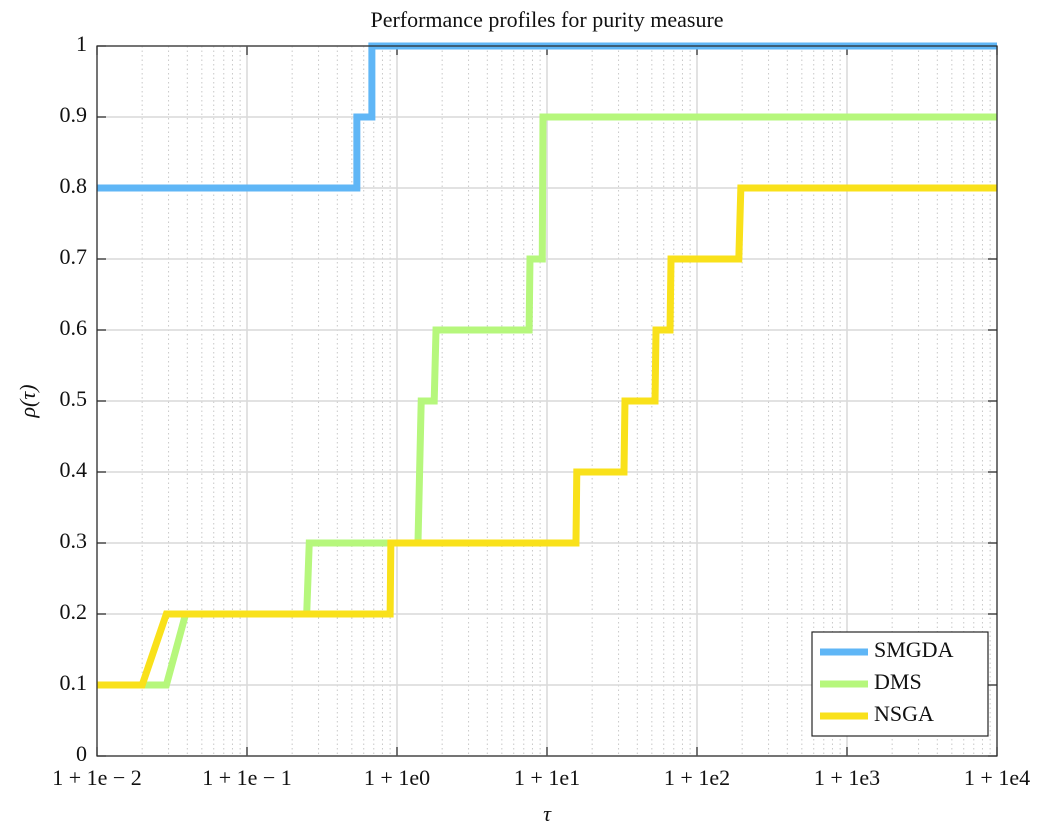  Describe the element at coordinates (904, 713) in the screenshot. I see `legend-label: NSGA` at that location.